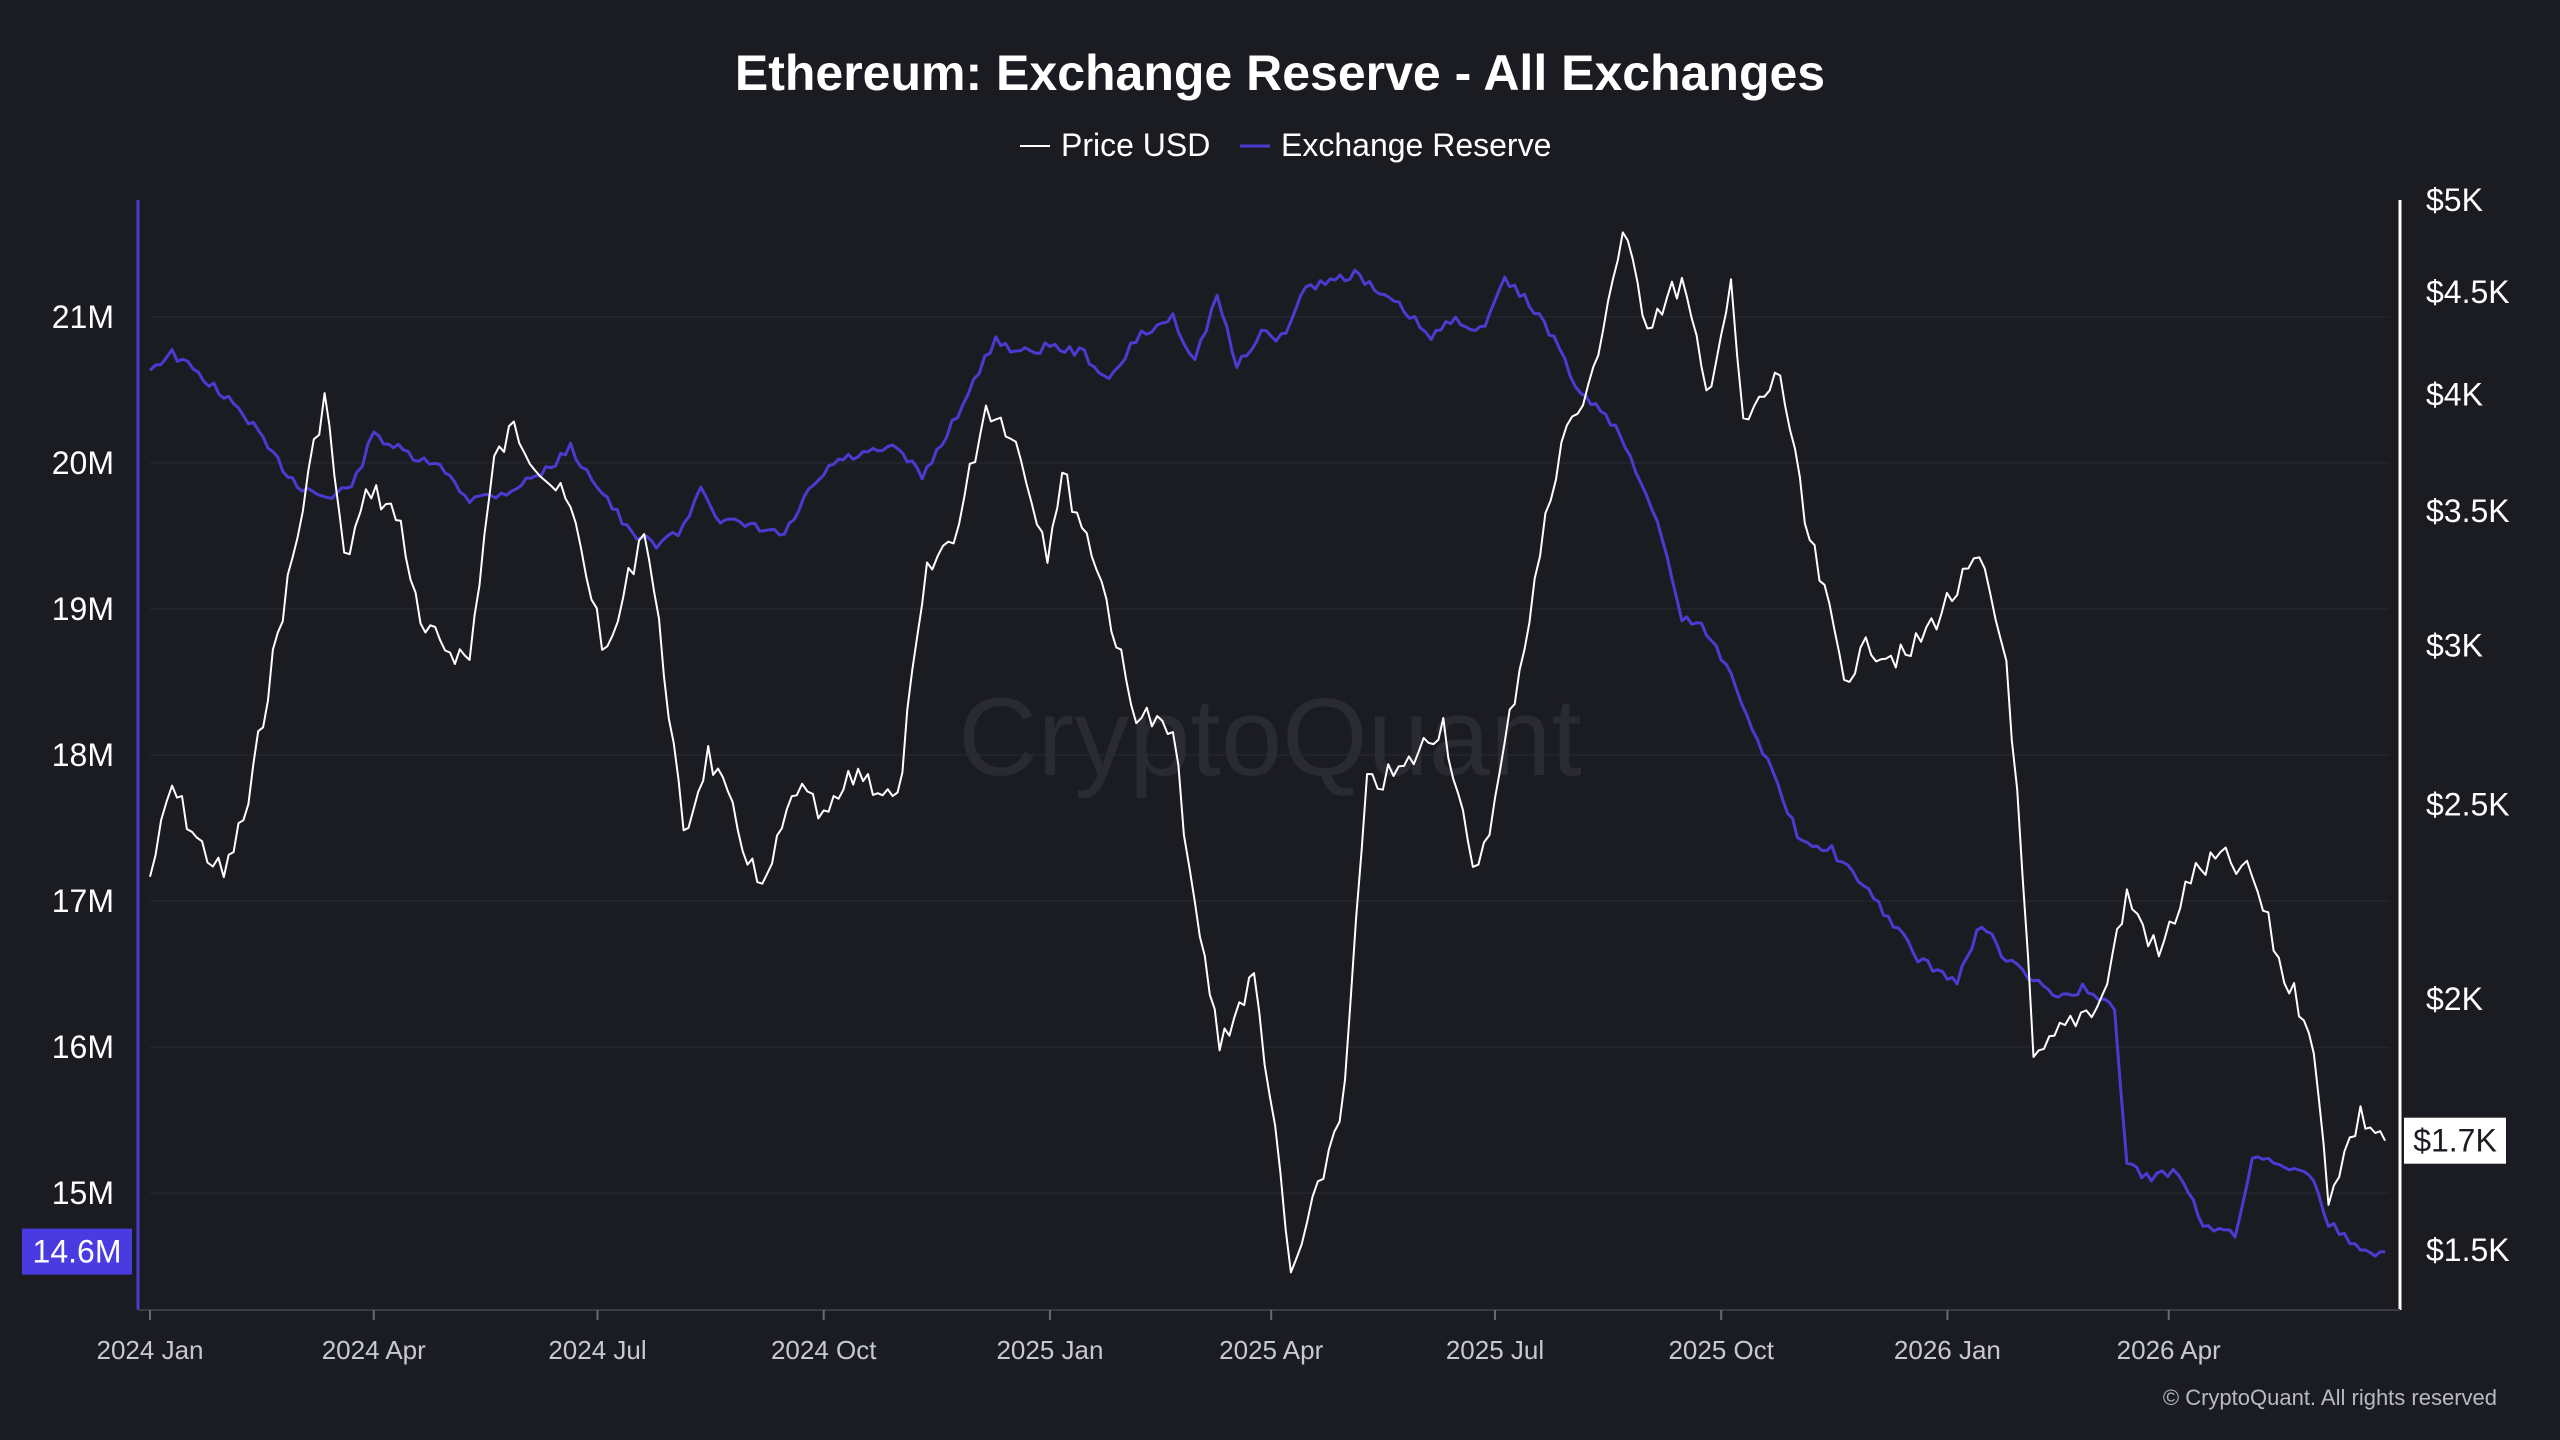 The height and width of the screenshot is (1440, 2560). I want to click on x-tick-label: 2025 Apr, so click(1271, 1350).